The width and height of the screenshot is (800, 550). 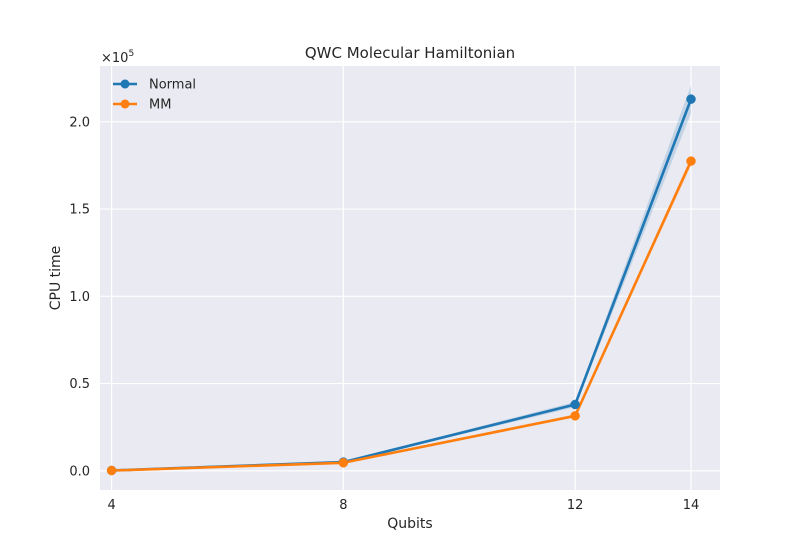 I want to click on chart-title: QWC Molecular Hamiltonian, so click(x=410, y=53).